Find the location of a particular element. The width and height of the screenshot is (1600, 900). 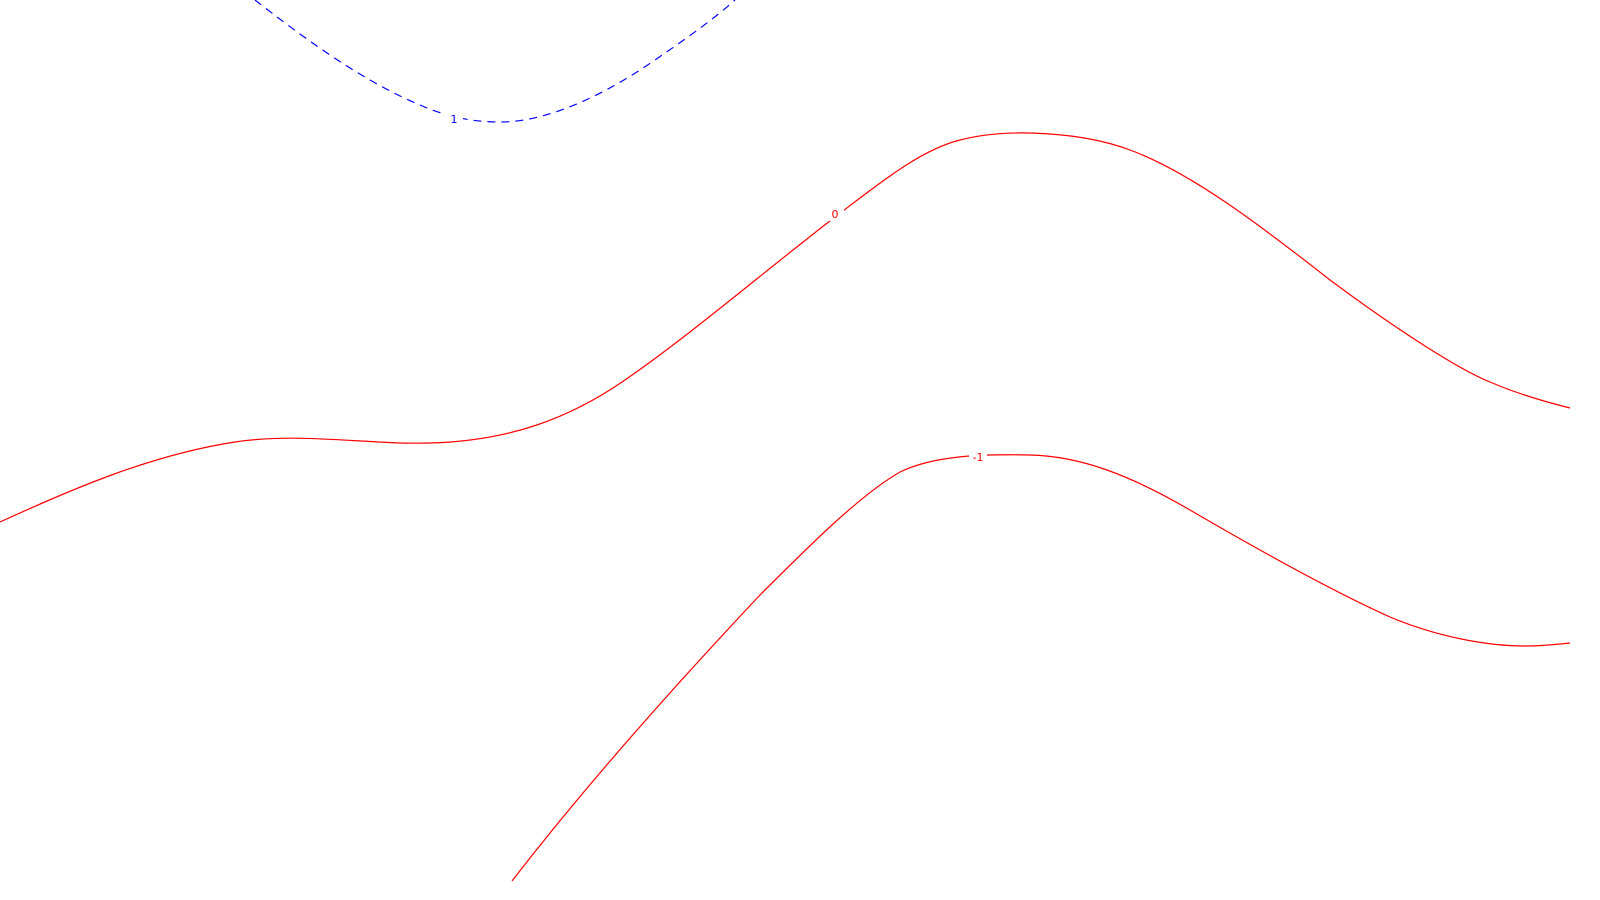

contour-label: 1 is located at coordinates (454, 119).